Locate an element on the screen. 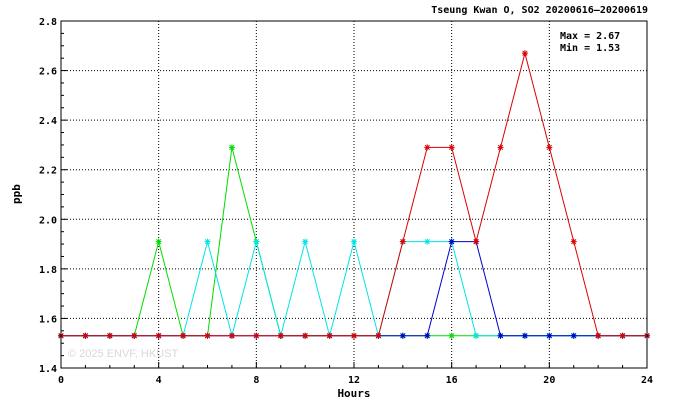 This screenshot has height=409, width=674. min-annotation: Min = 1.53 is located at coordinates (590, 48).